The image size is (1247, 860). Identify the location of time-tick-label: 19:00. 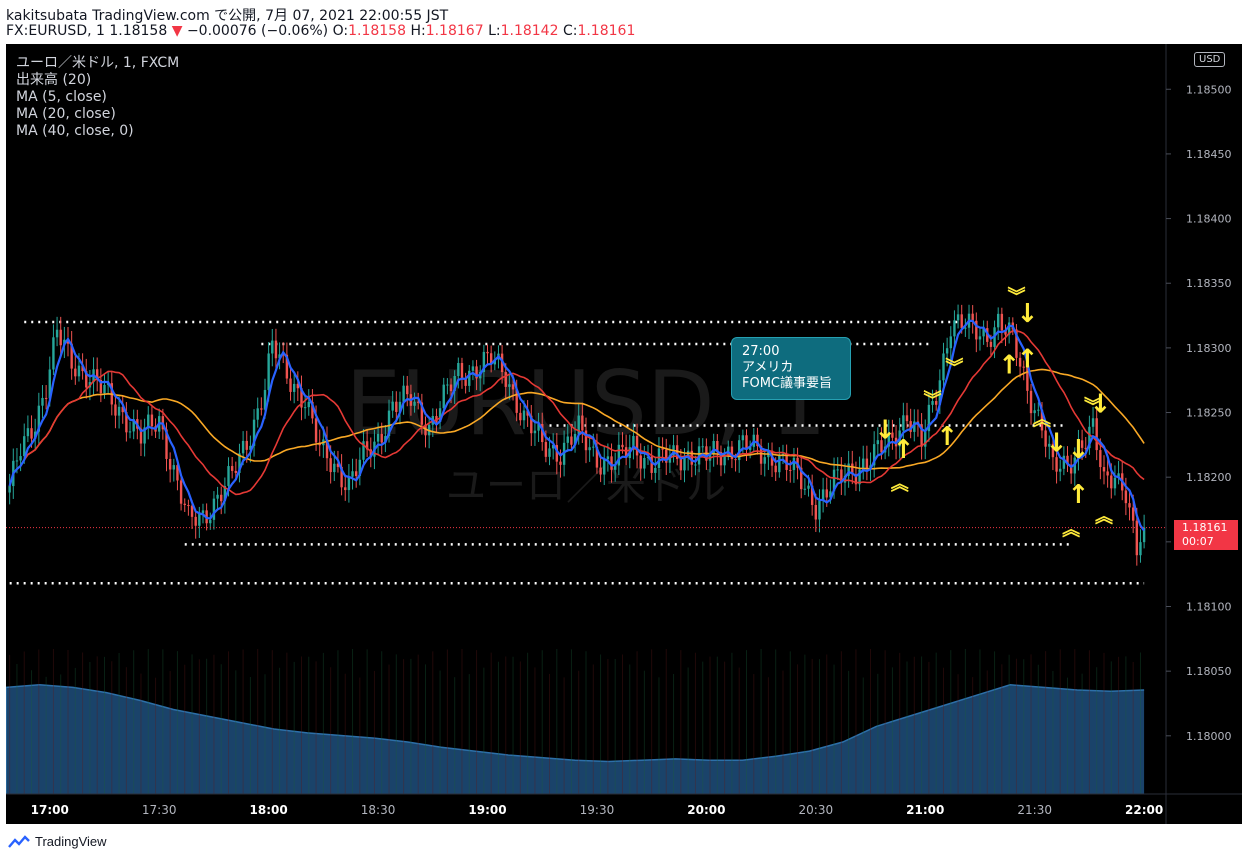
(487, 810).